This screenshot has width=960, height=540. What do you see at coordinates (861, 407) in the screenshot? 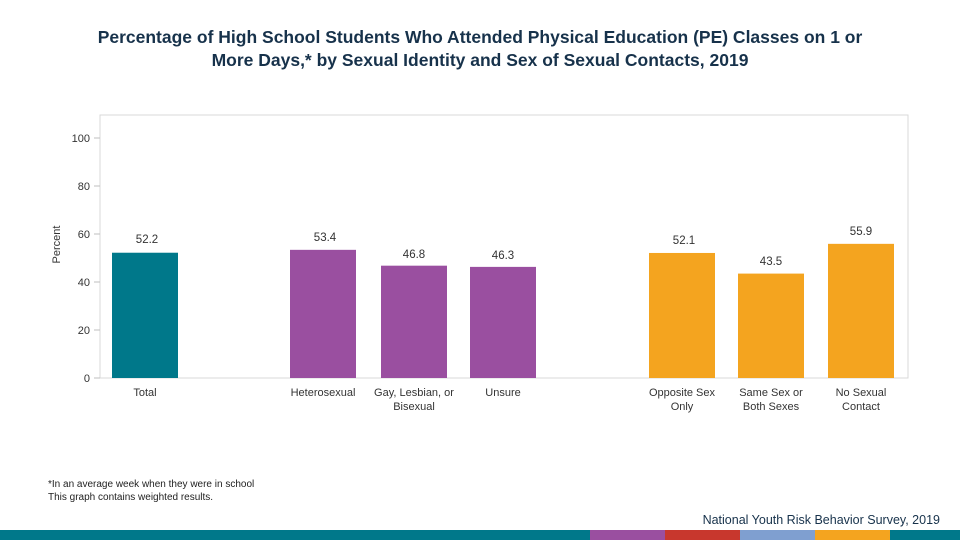
I see `category-label: Contact` at bounding box center [861, 407].